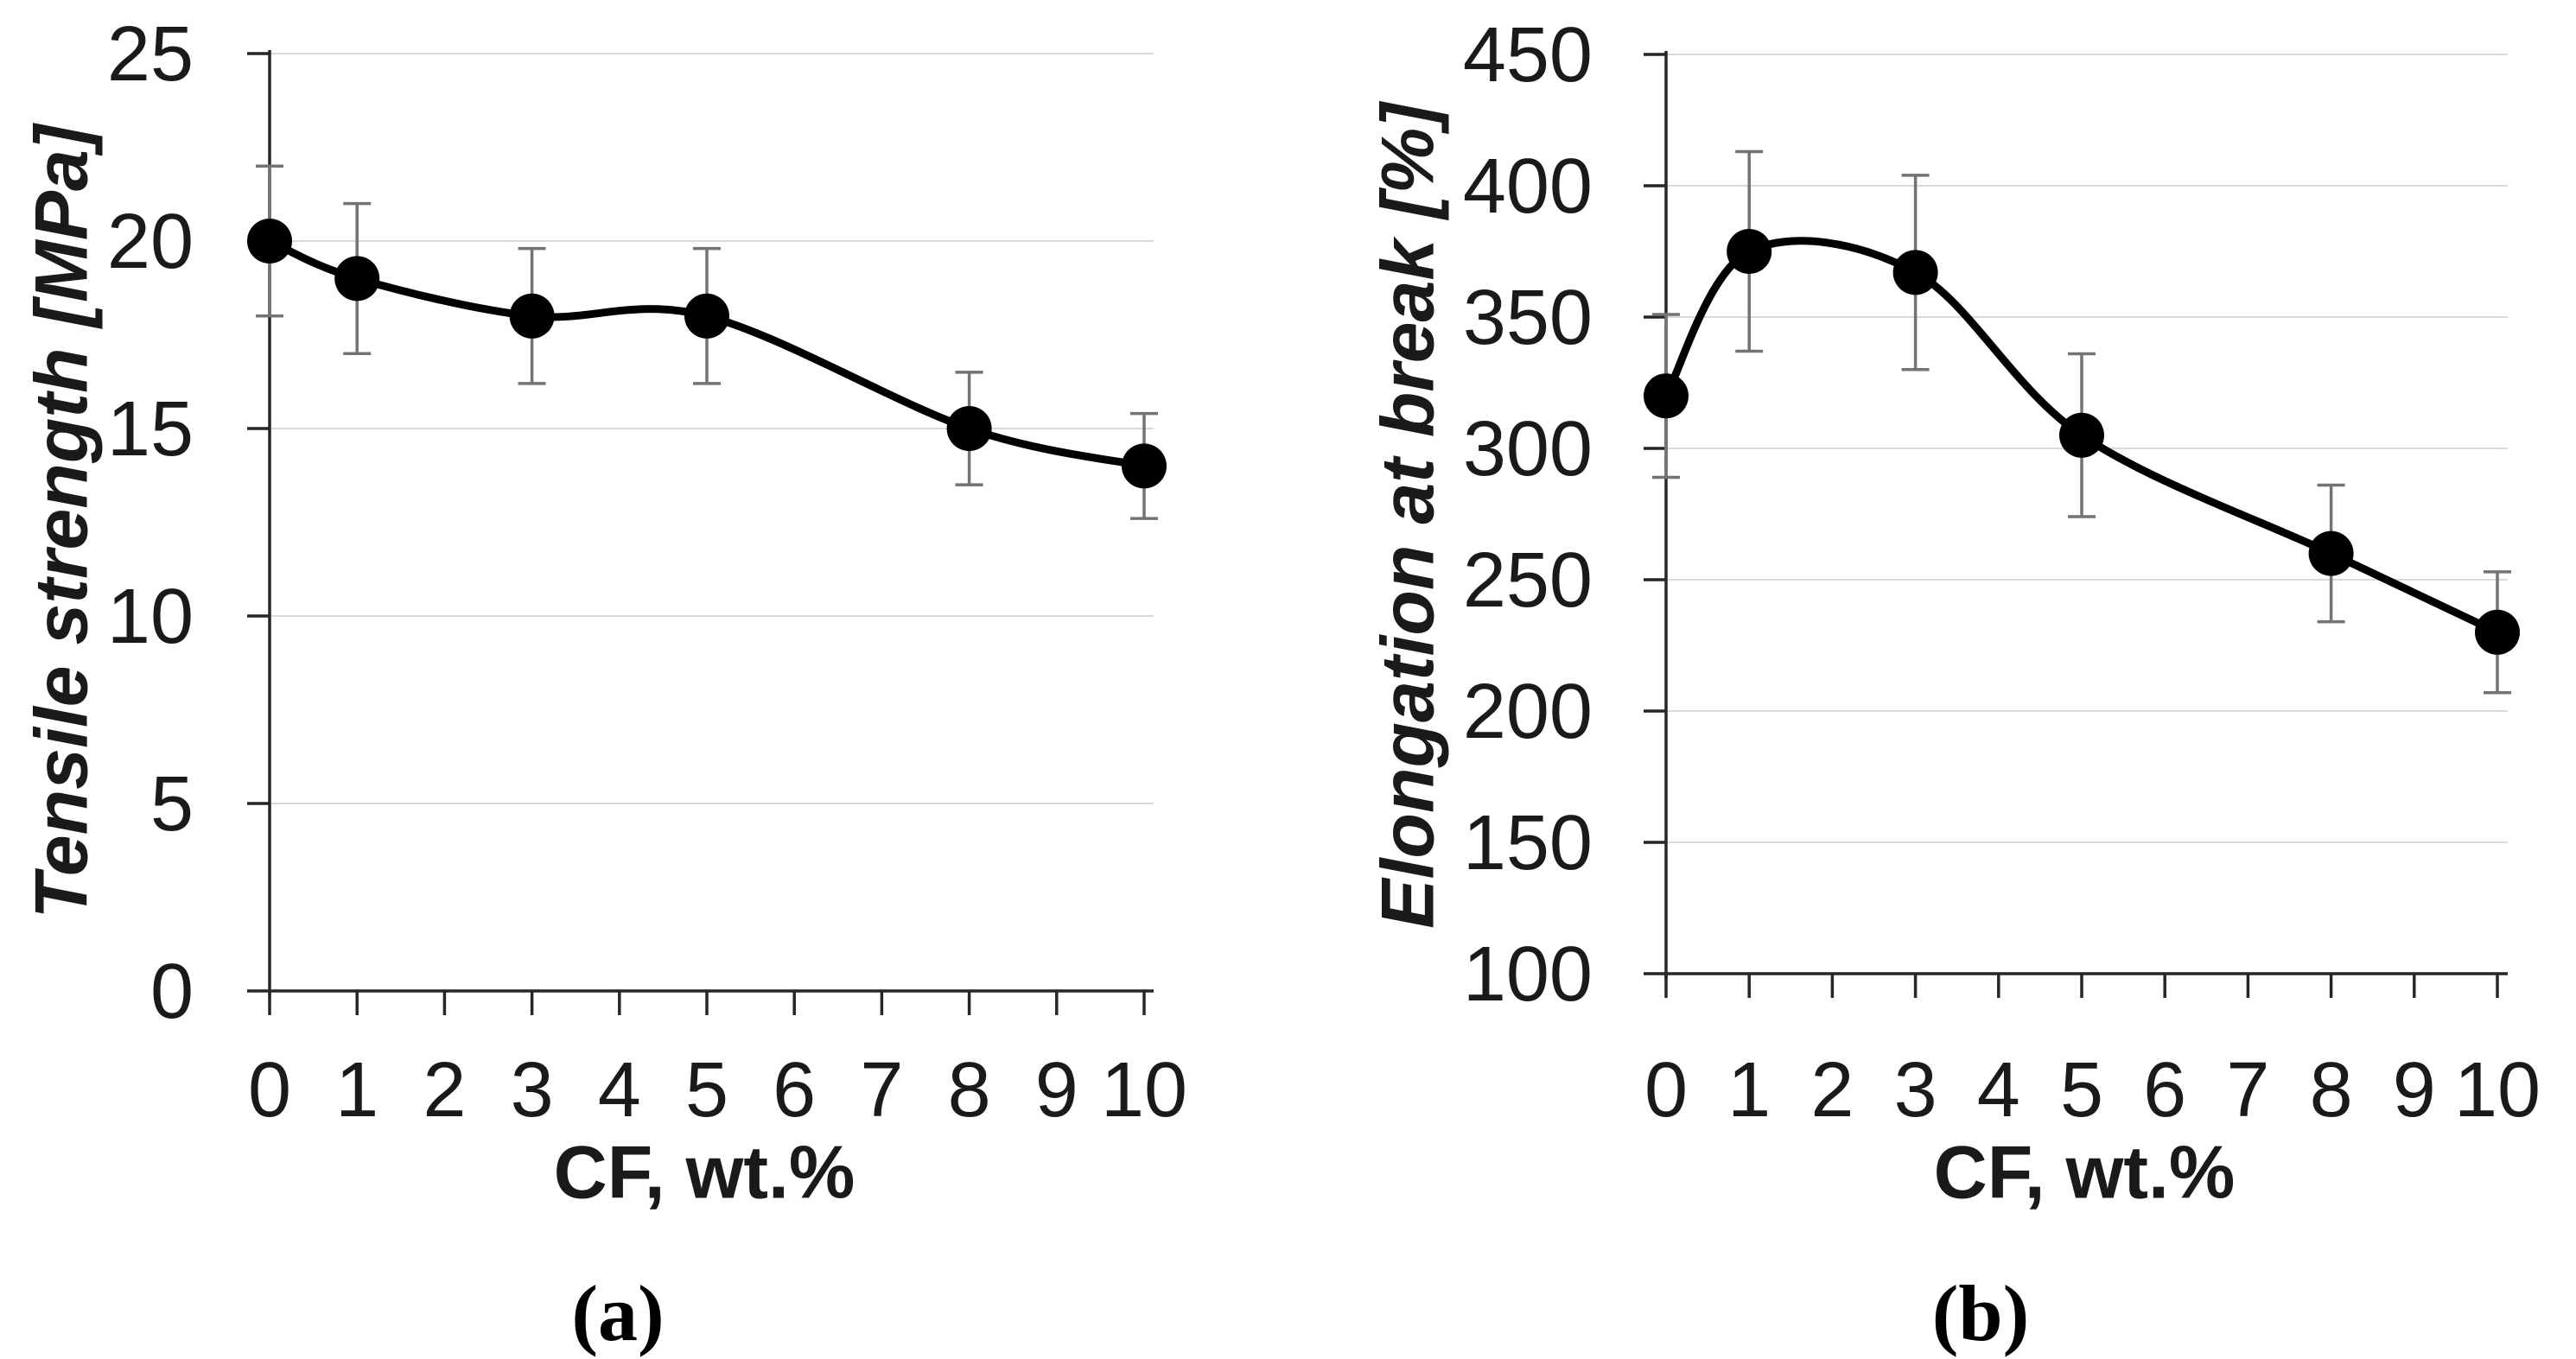 This screenshot has height=1359, width=2576. I want to click on y-tick-label: 15, so click(150, 430).